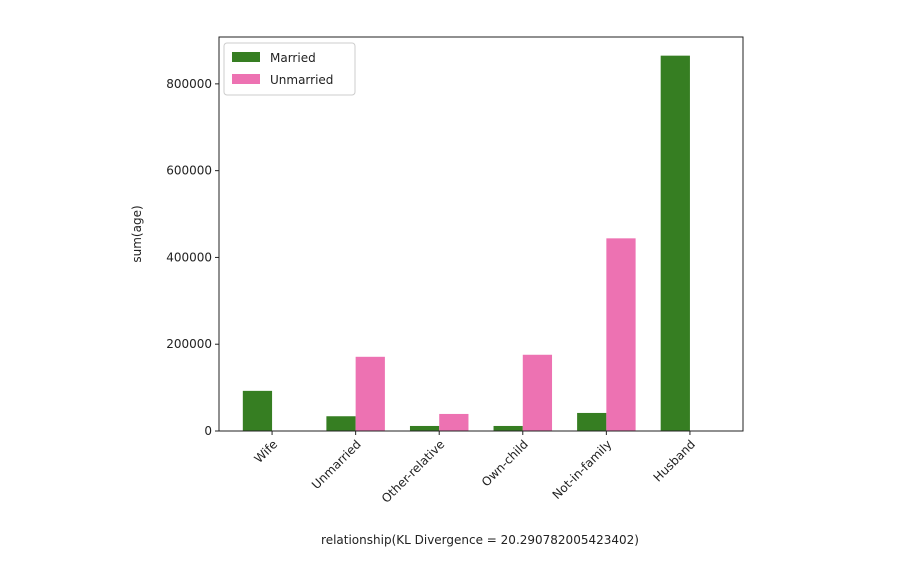  Describe the element at coordinates (537, 392) in the screenshot. I see `bar-unmarried-own-child` at that location.